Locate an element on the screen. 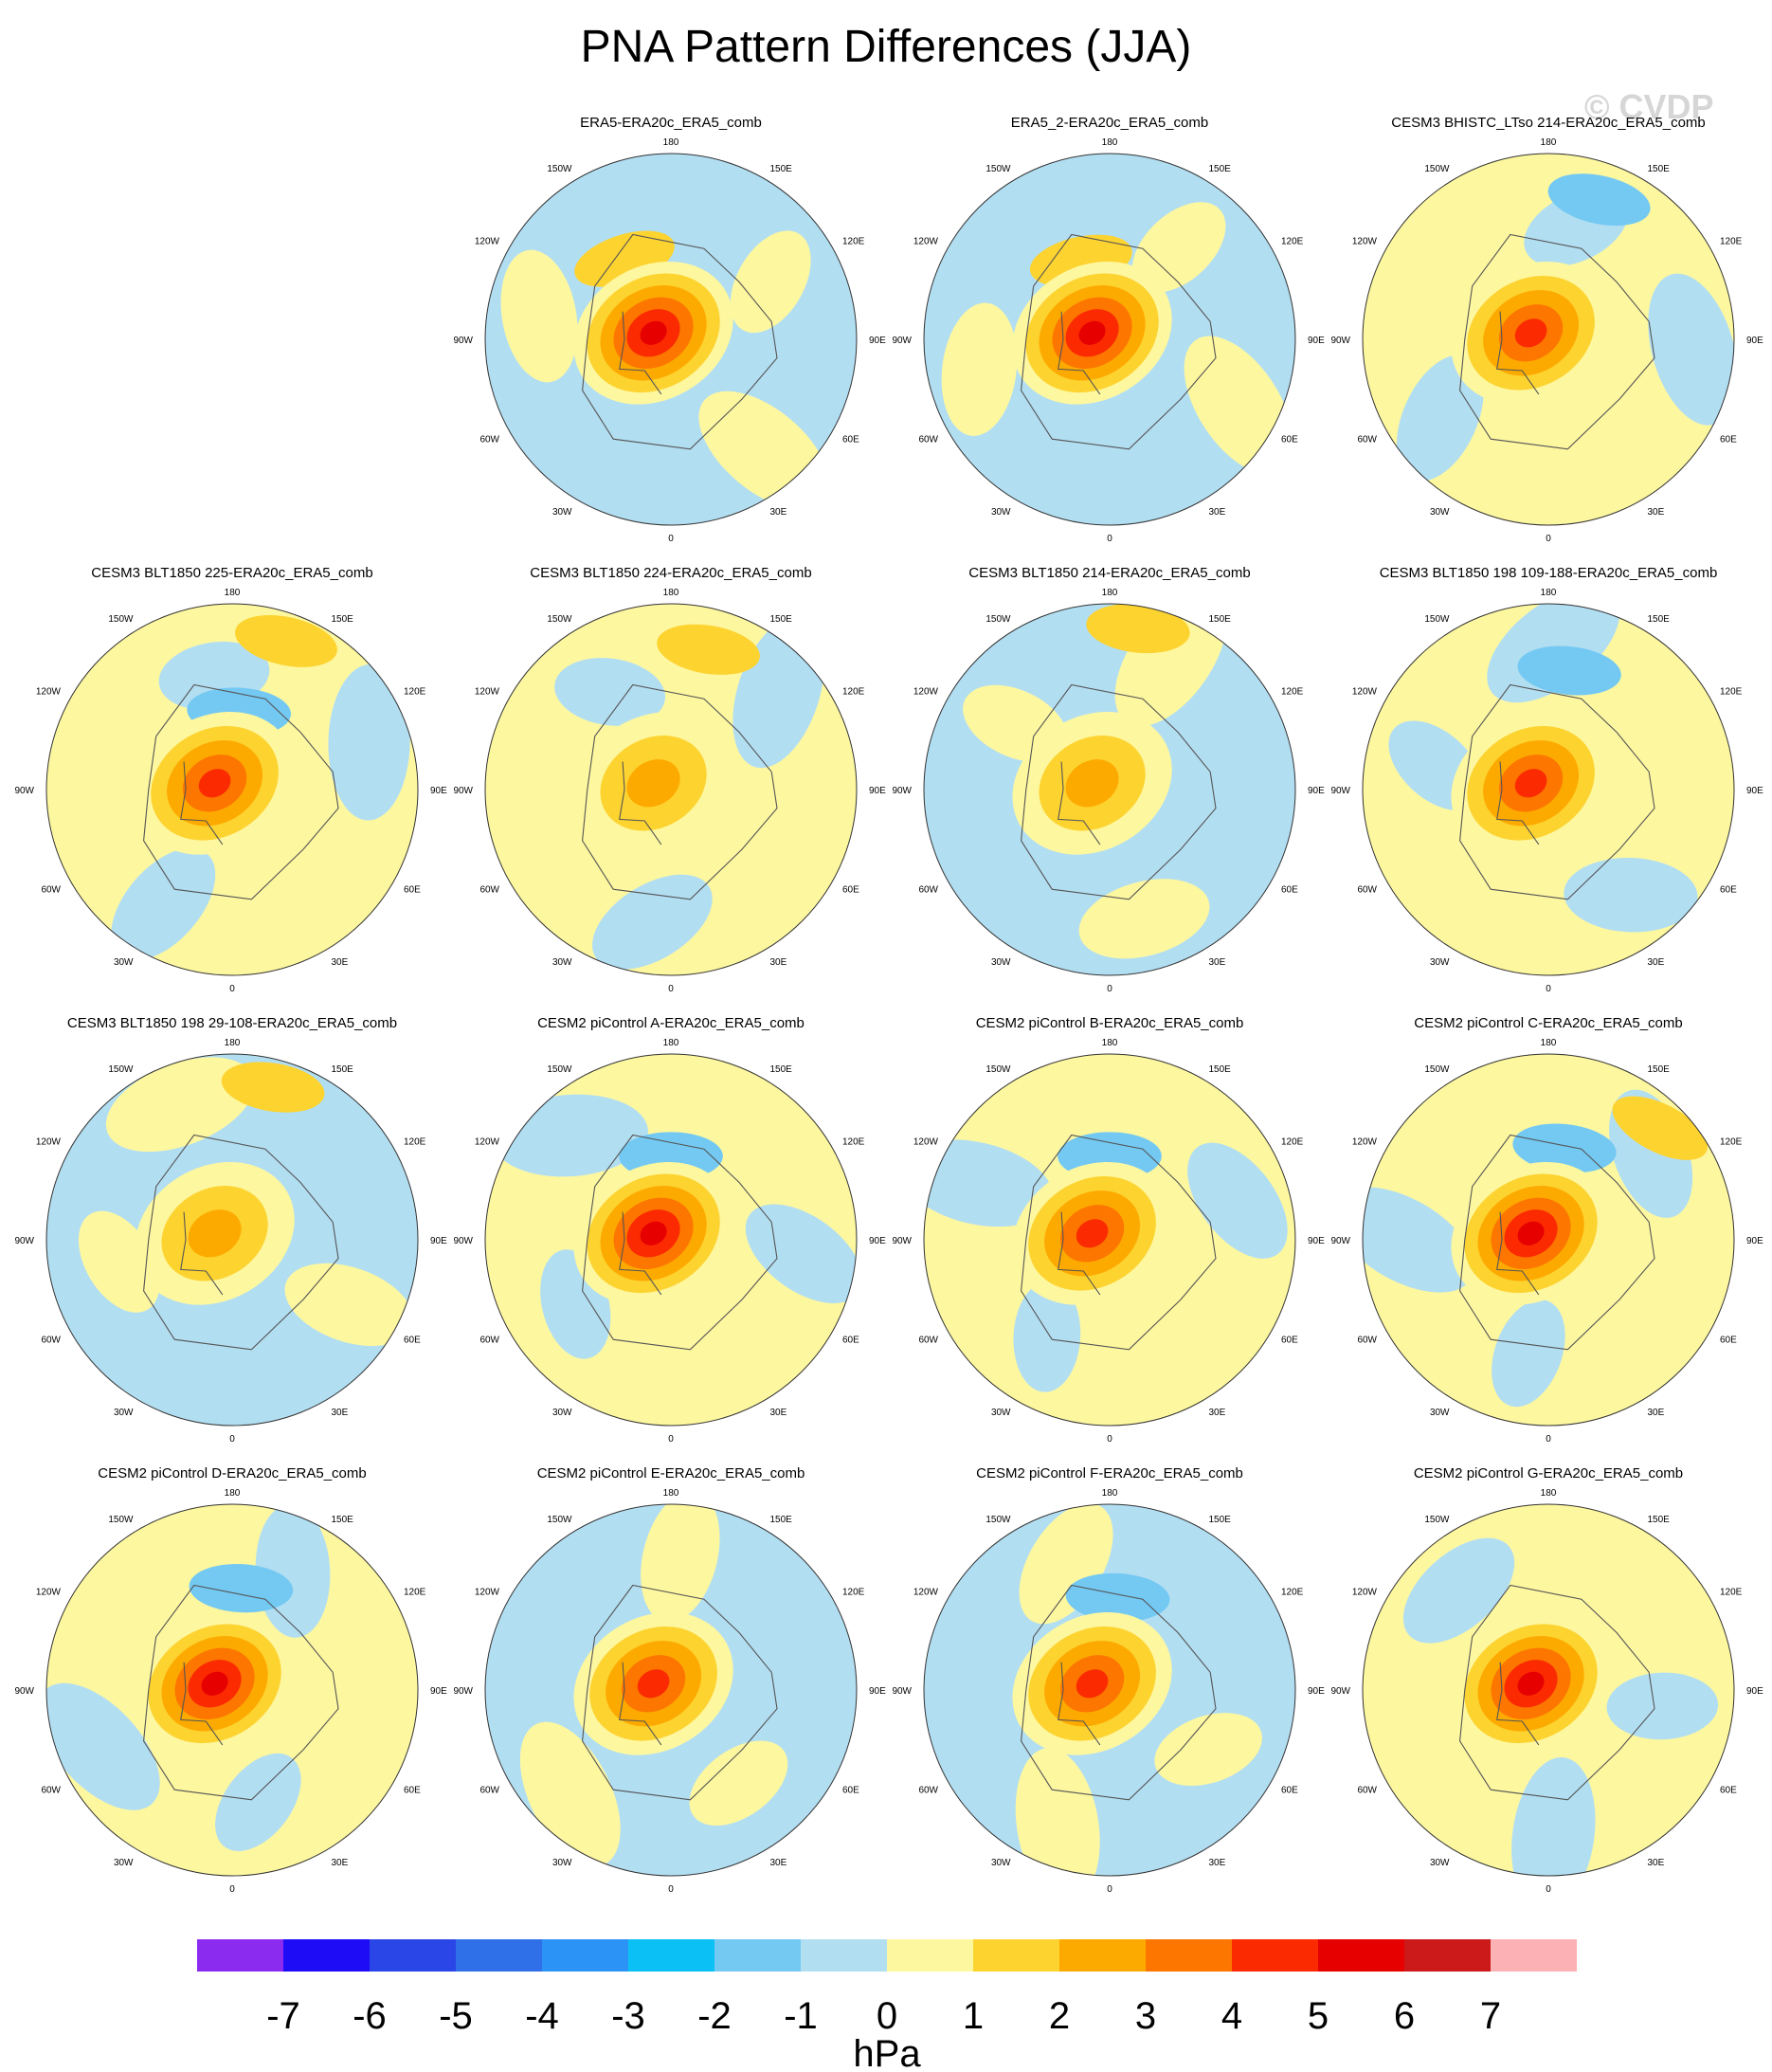  colorbar-tick-label: 4 is located at coordinates (1231, 2016).